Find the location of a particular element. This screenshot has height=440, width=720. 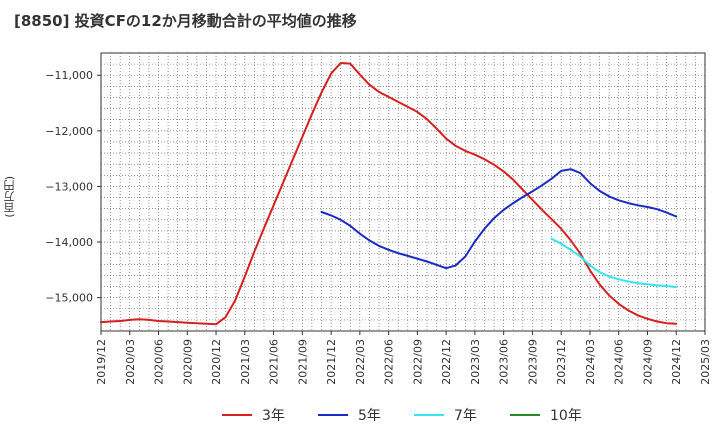

x-tick-label: 2023/09 is located at coordinates (532, 362).